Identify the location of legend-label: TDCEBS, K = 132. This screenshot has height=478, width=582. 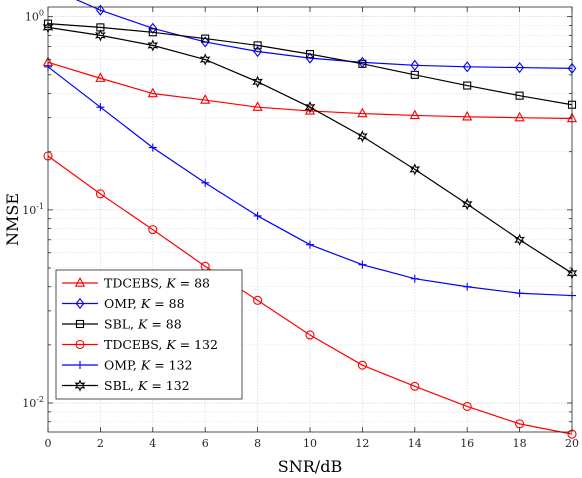
(161, 344).